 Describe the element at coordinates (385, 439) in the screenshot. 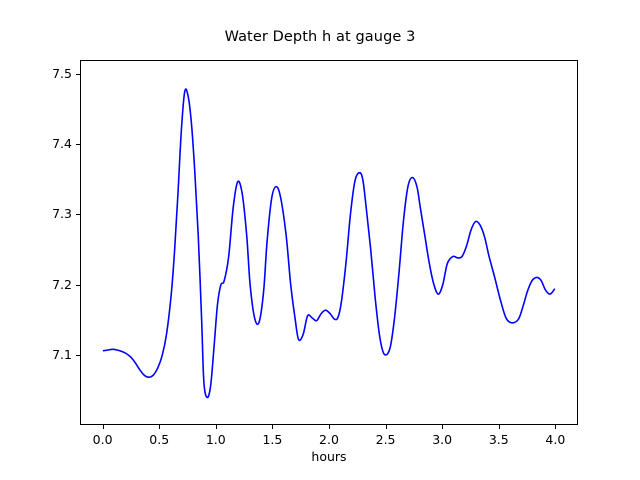

I see `x-tick-label: 2.5` at that location.